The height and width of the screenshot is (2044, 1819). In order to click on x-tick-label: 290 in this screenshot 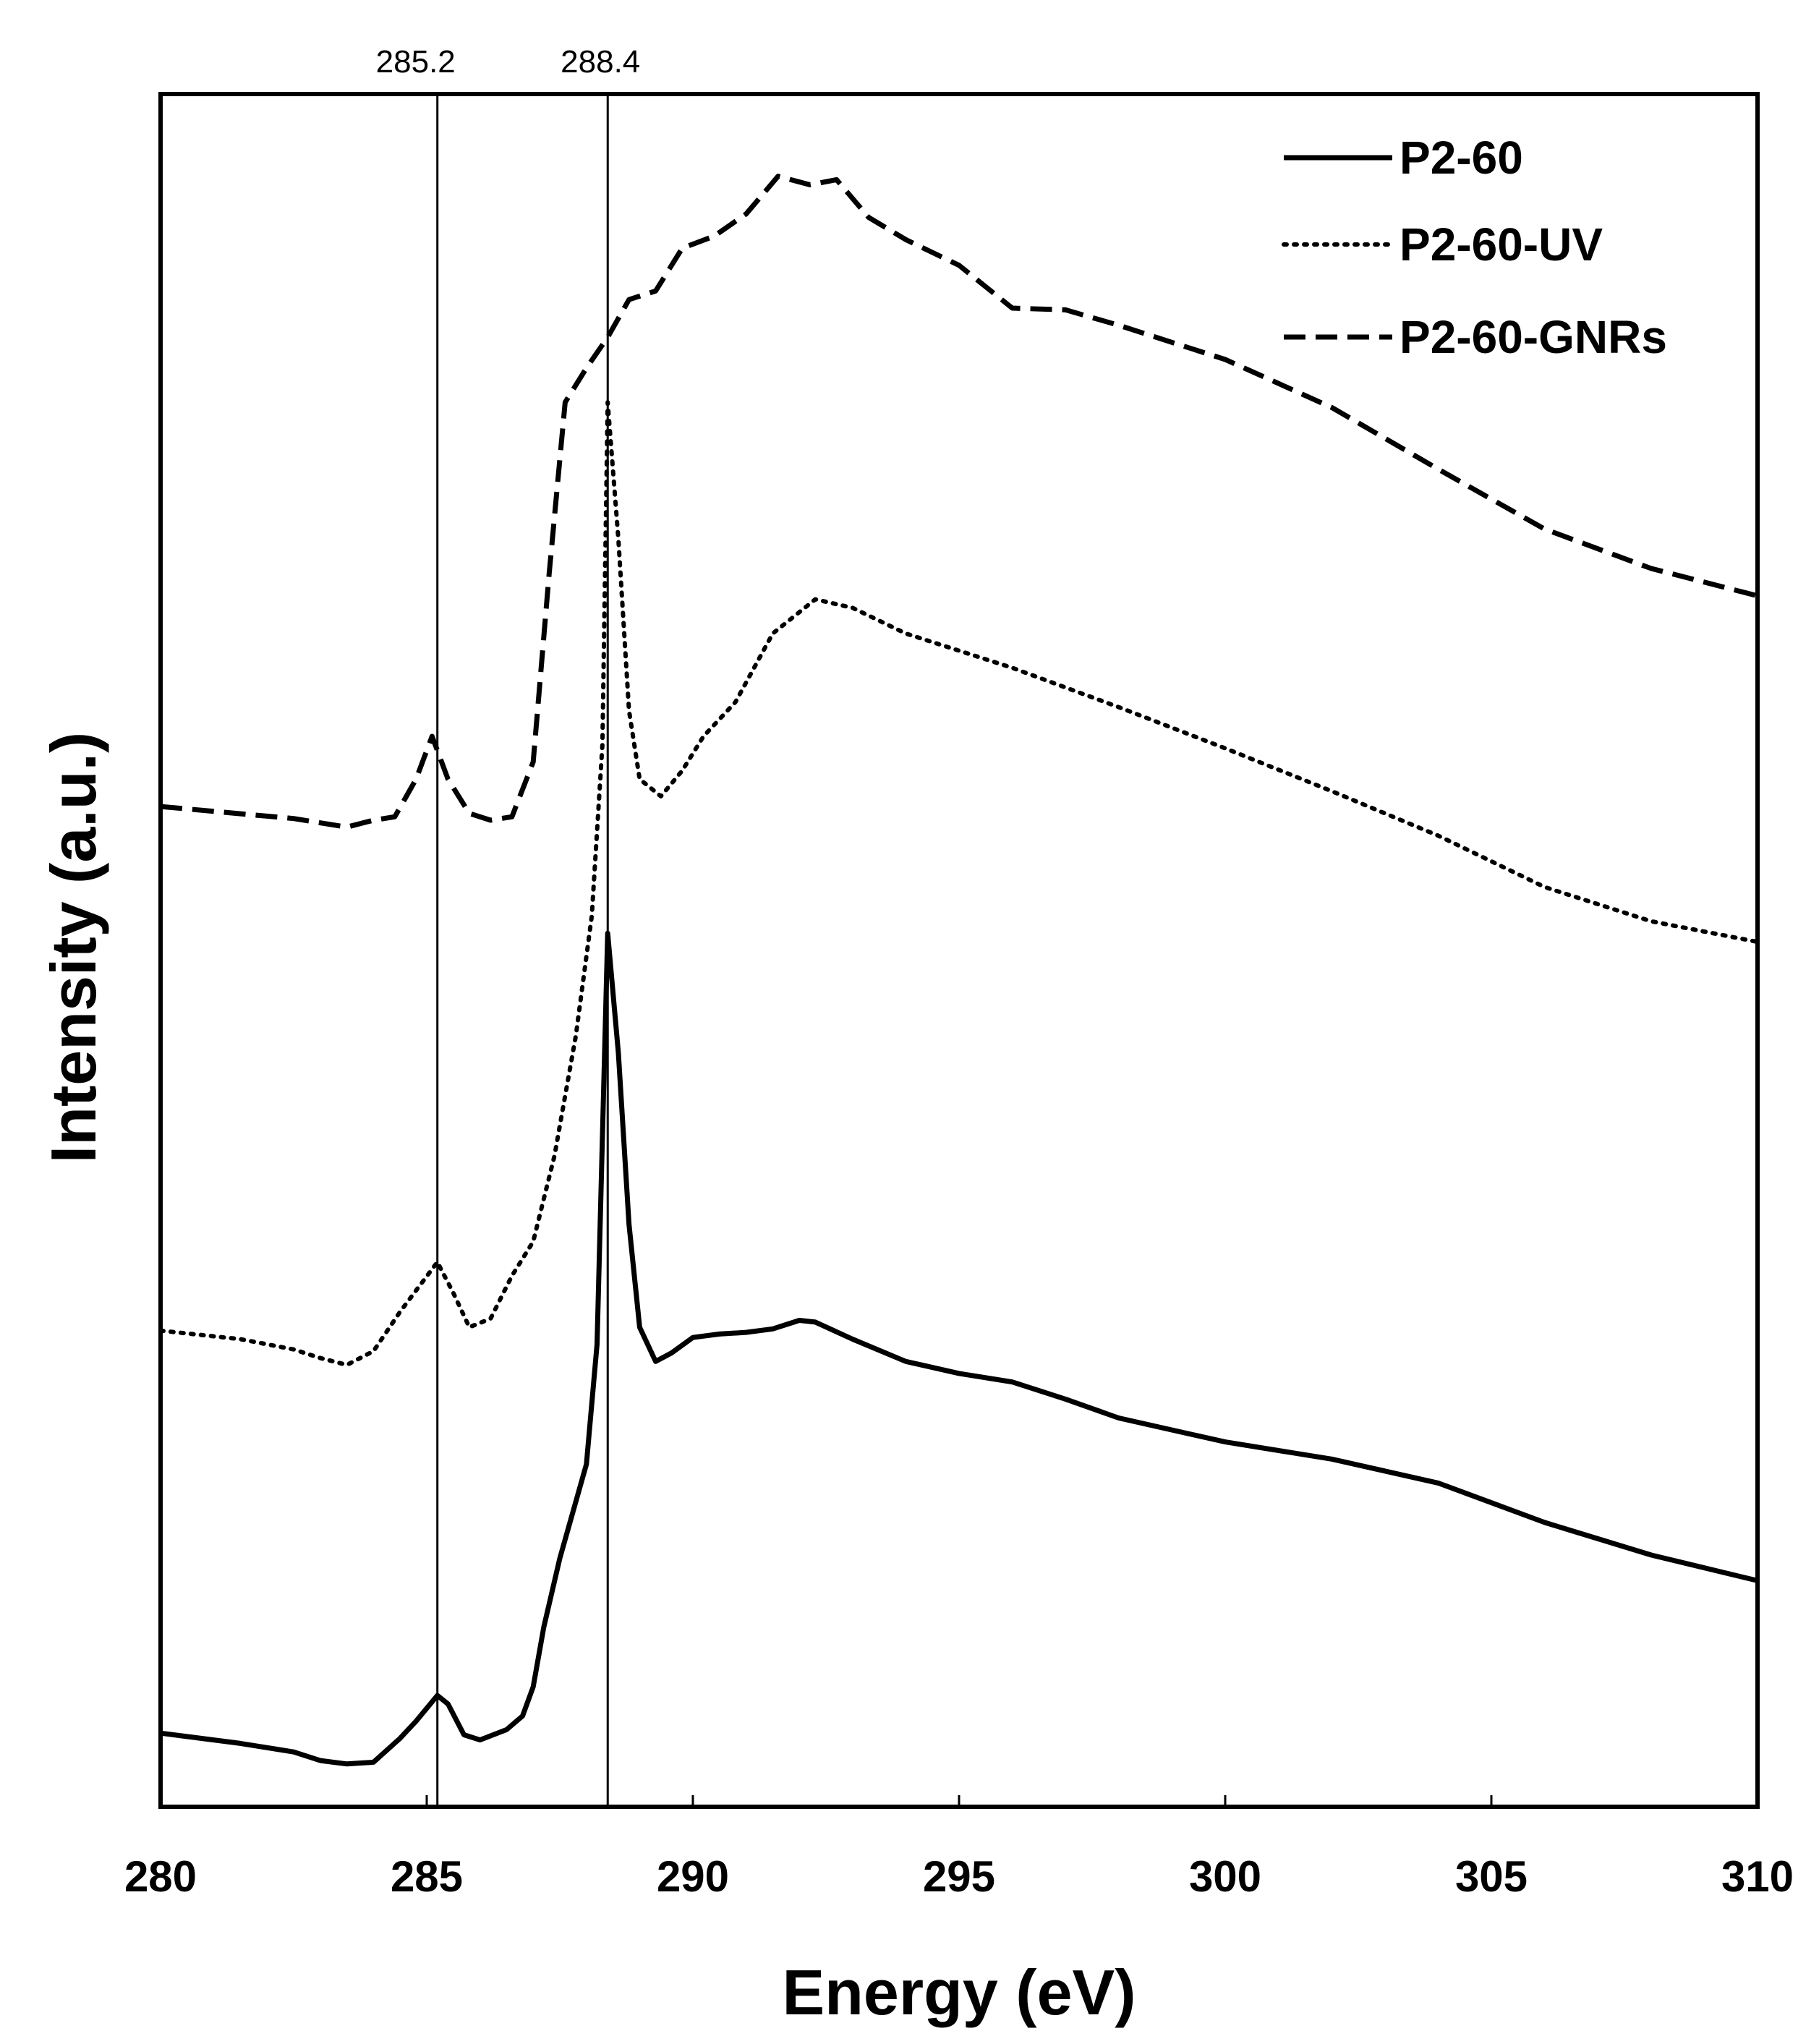, I will do `click(693, 1876)`.